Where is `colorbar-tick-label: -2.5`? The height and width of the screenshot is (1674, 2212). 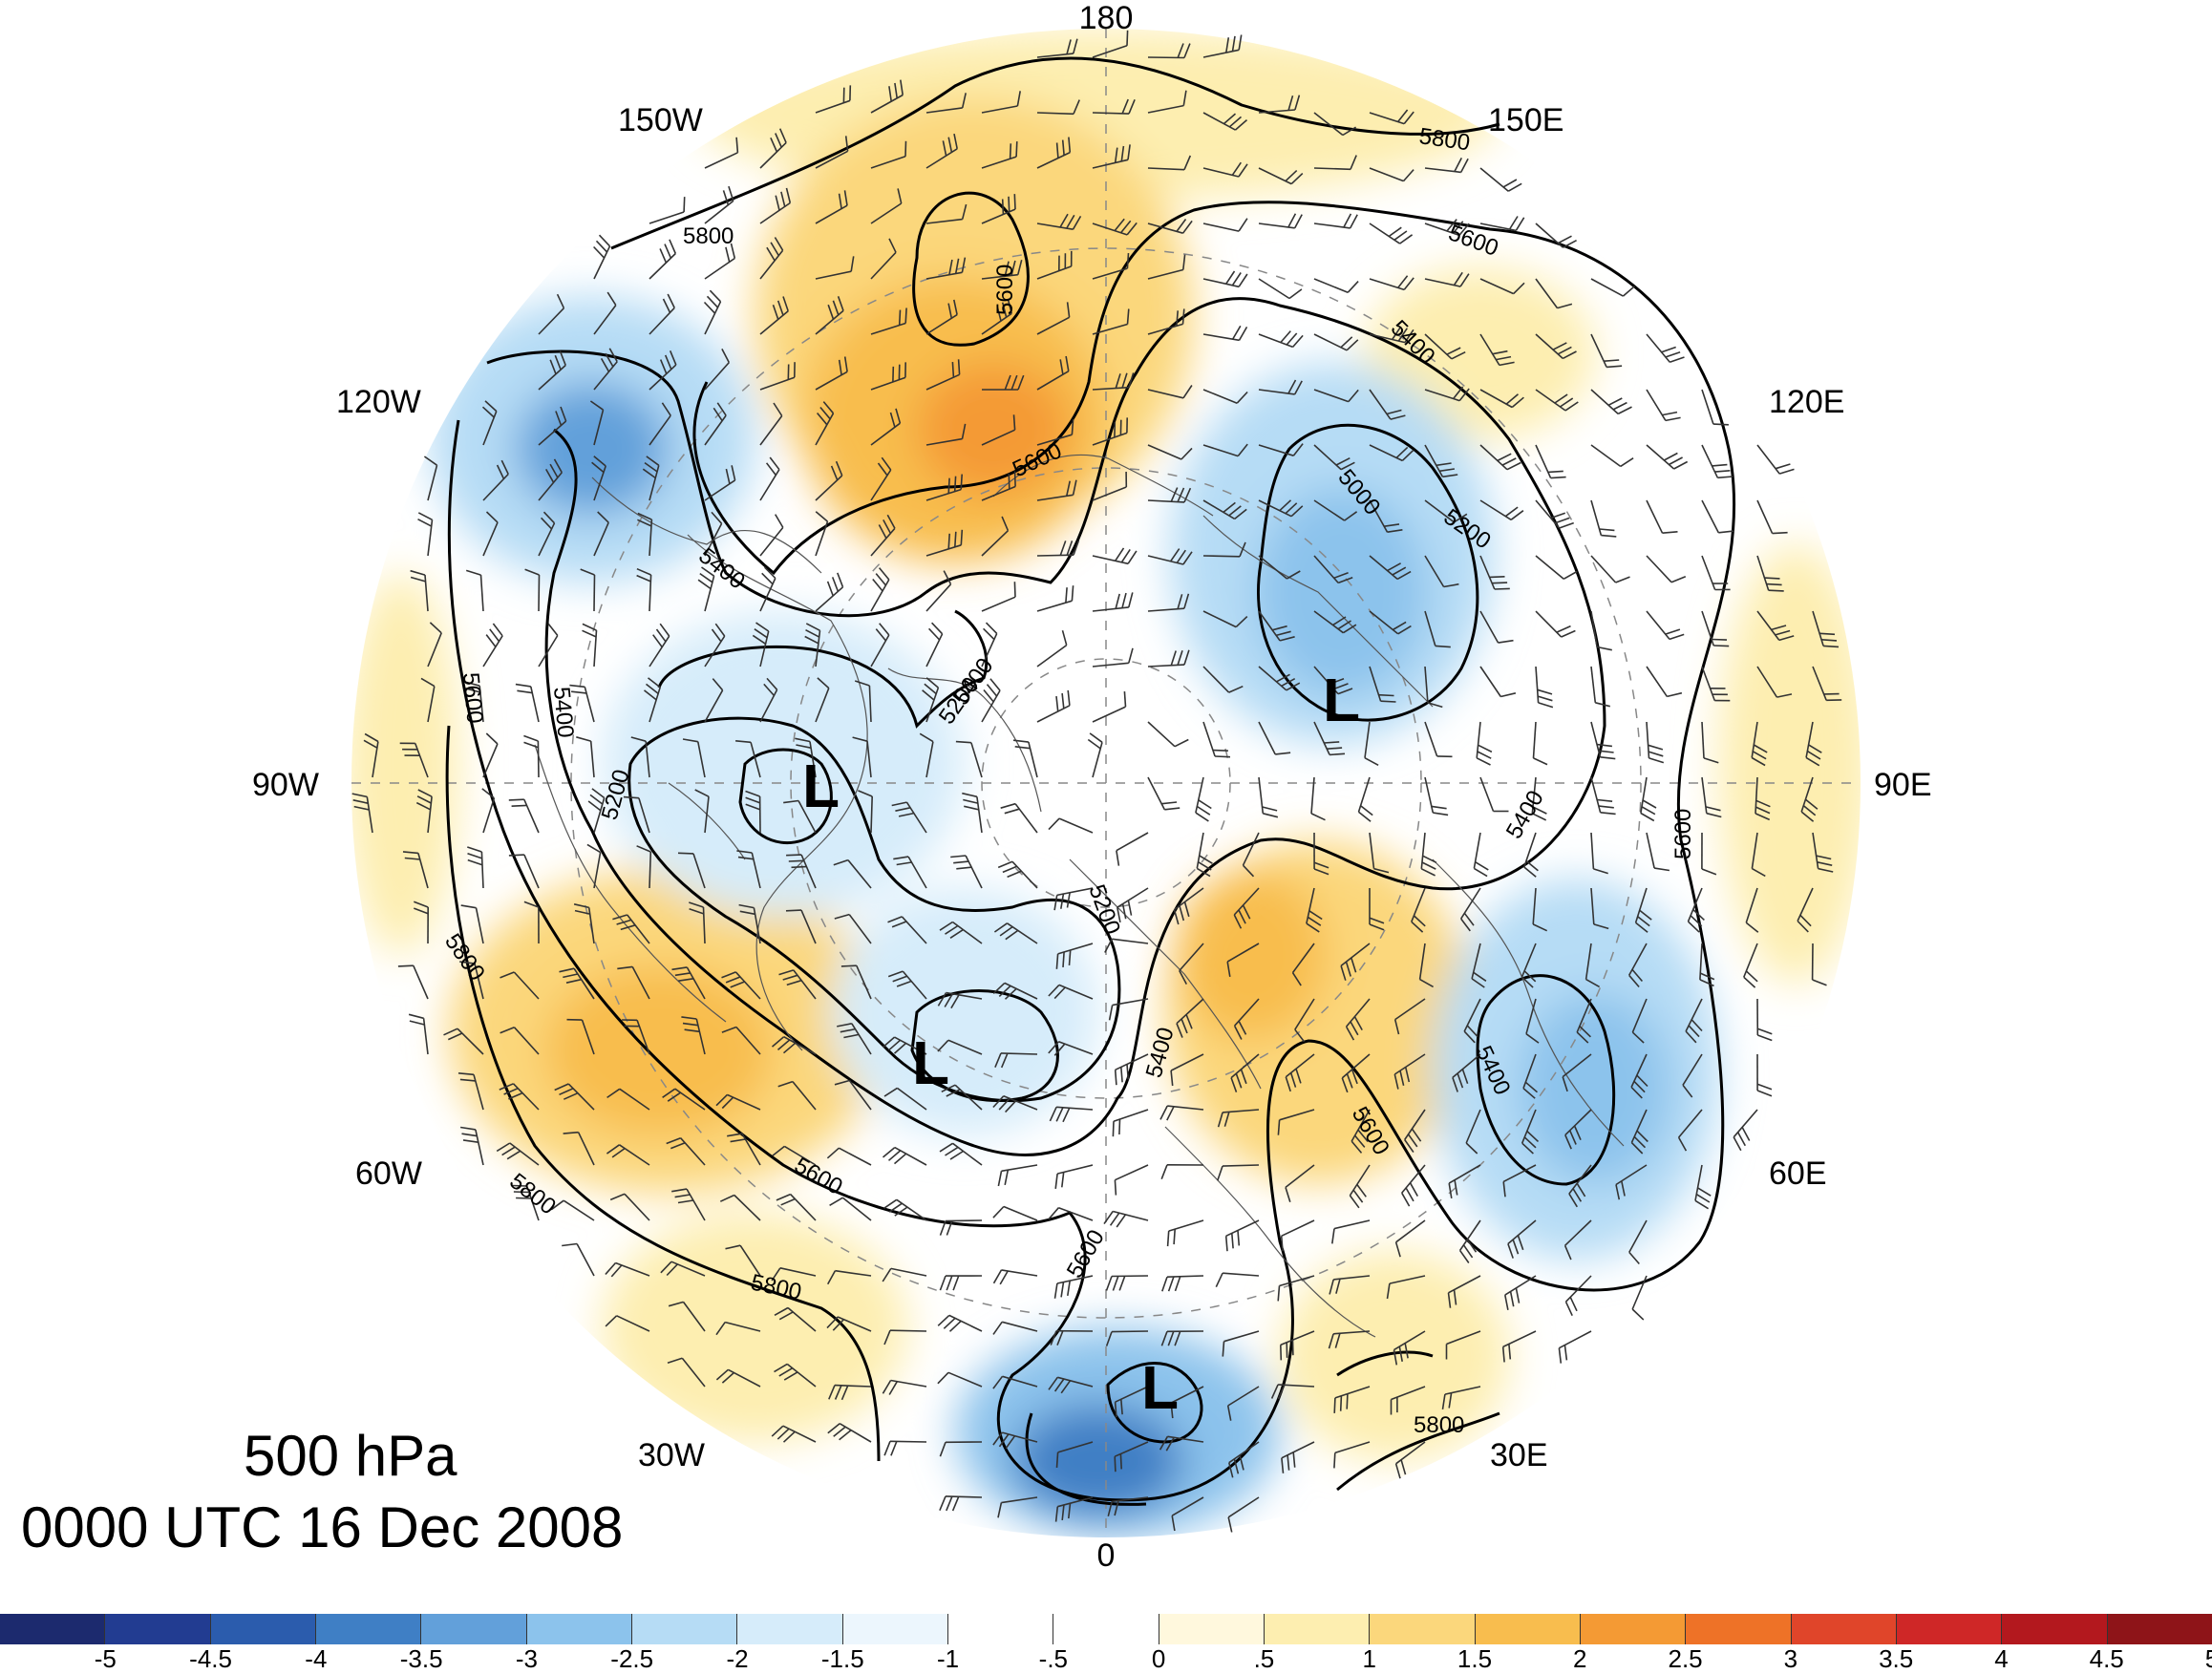 colorbar-tick-label: -2.5 is located at coordinates (632, 1658).